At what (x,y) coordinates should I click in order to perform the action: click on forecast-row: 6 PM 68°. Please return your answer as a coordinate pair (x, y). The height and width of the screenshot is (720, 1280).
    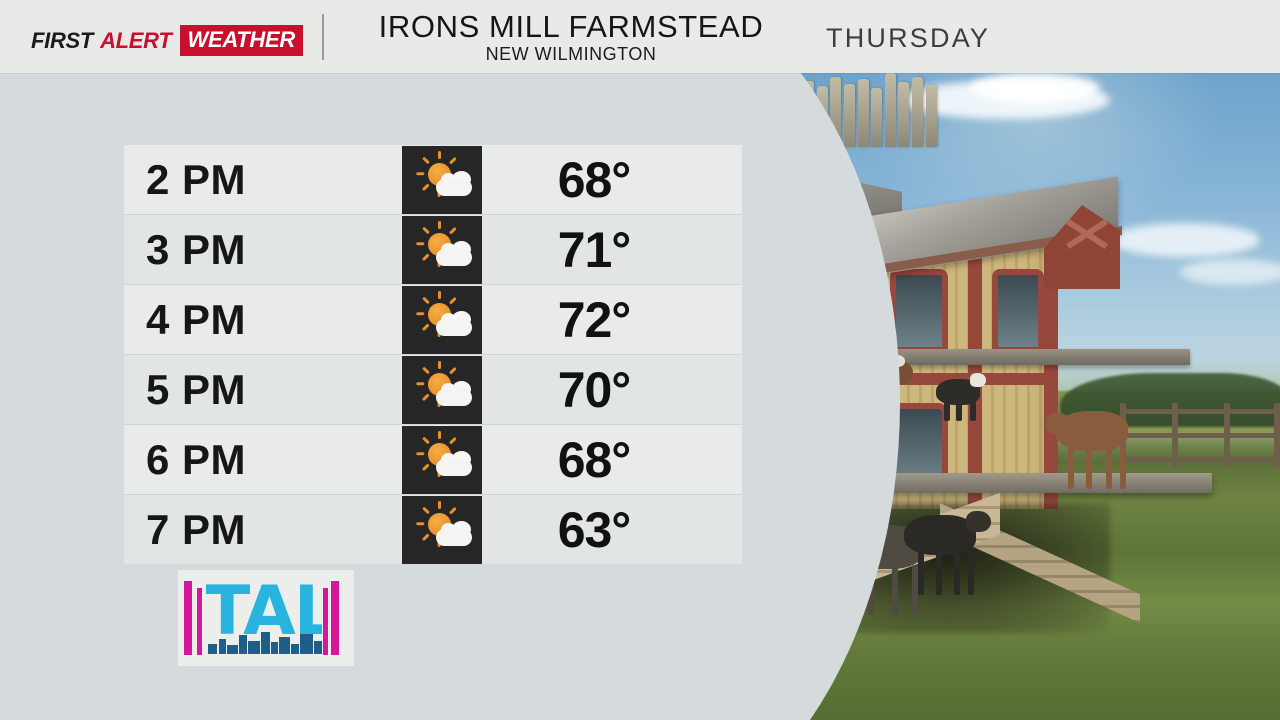
    Looking at the image, I should click on (433, 460).